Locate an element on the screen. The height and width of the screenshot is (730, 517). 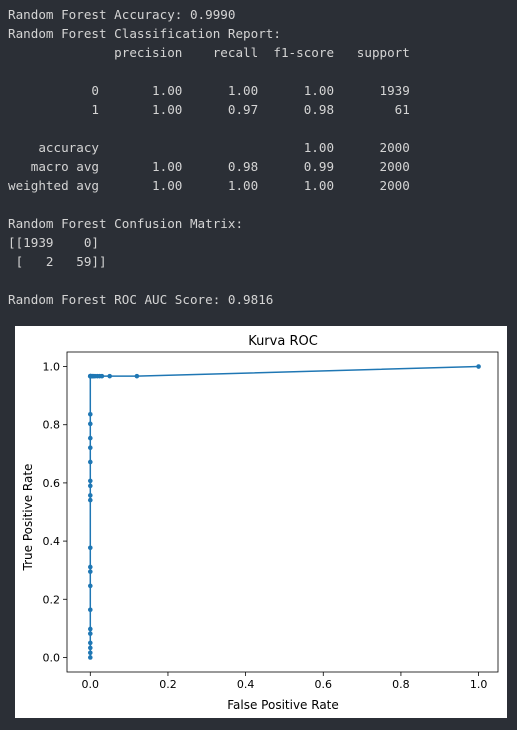
x-tick-label: 0.0 is located at coordinates (91, 684).